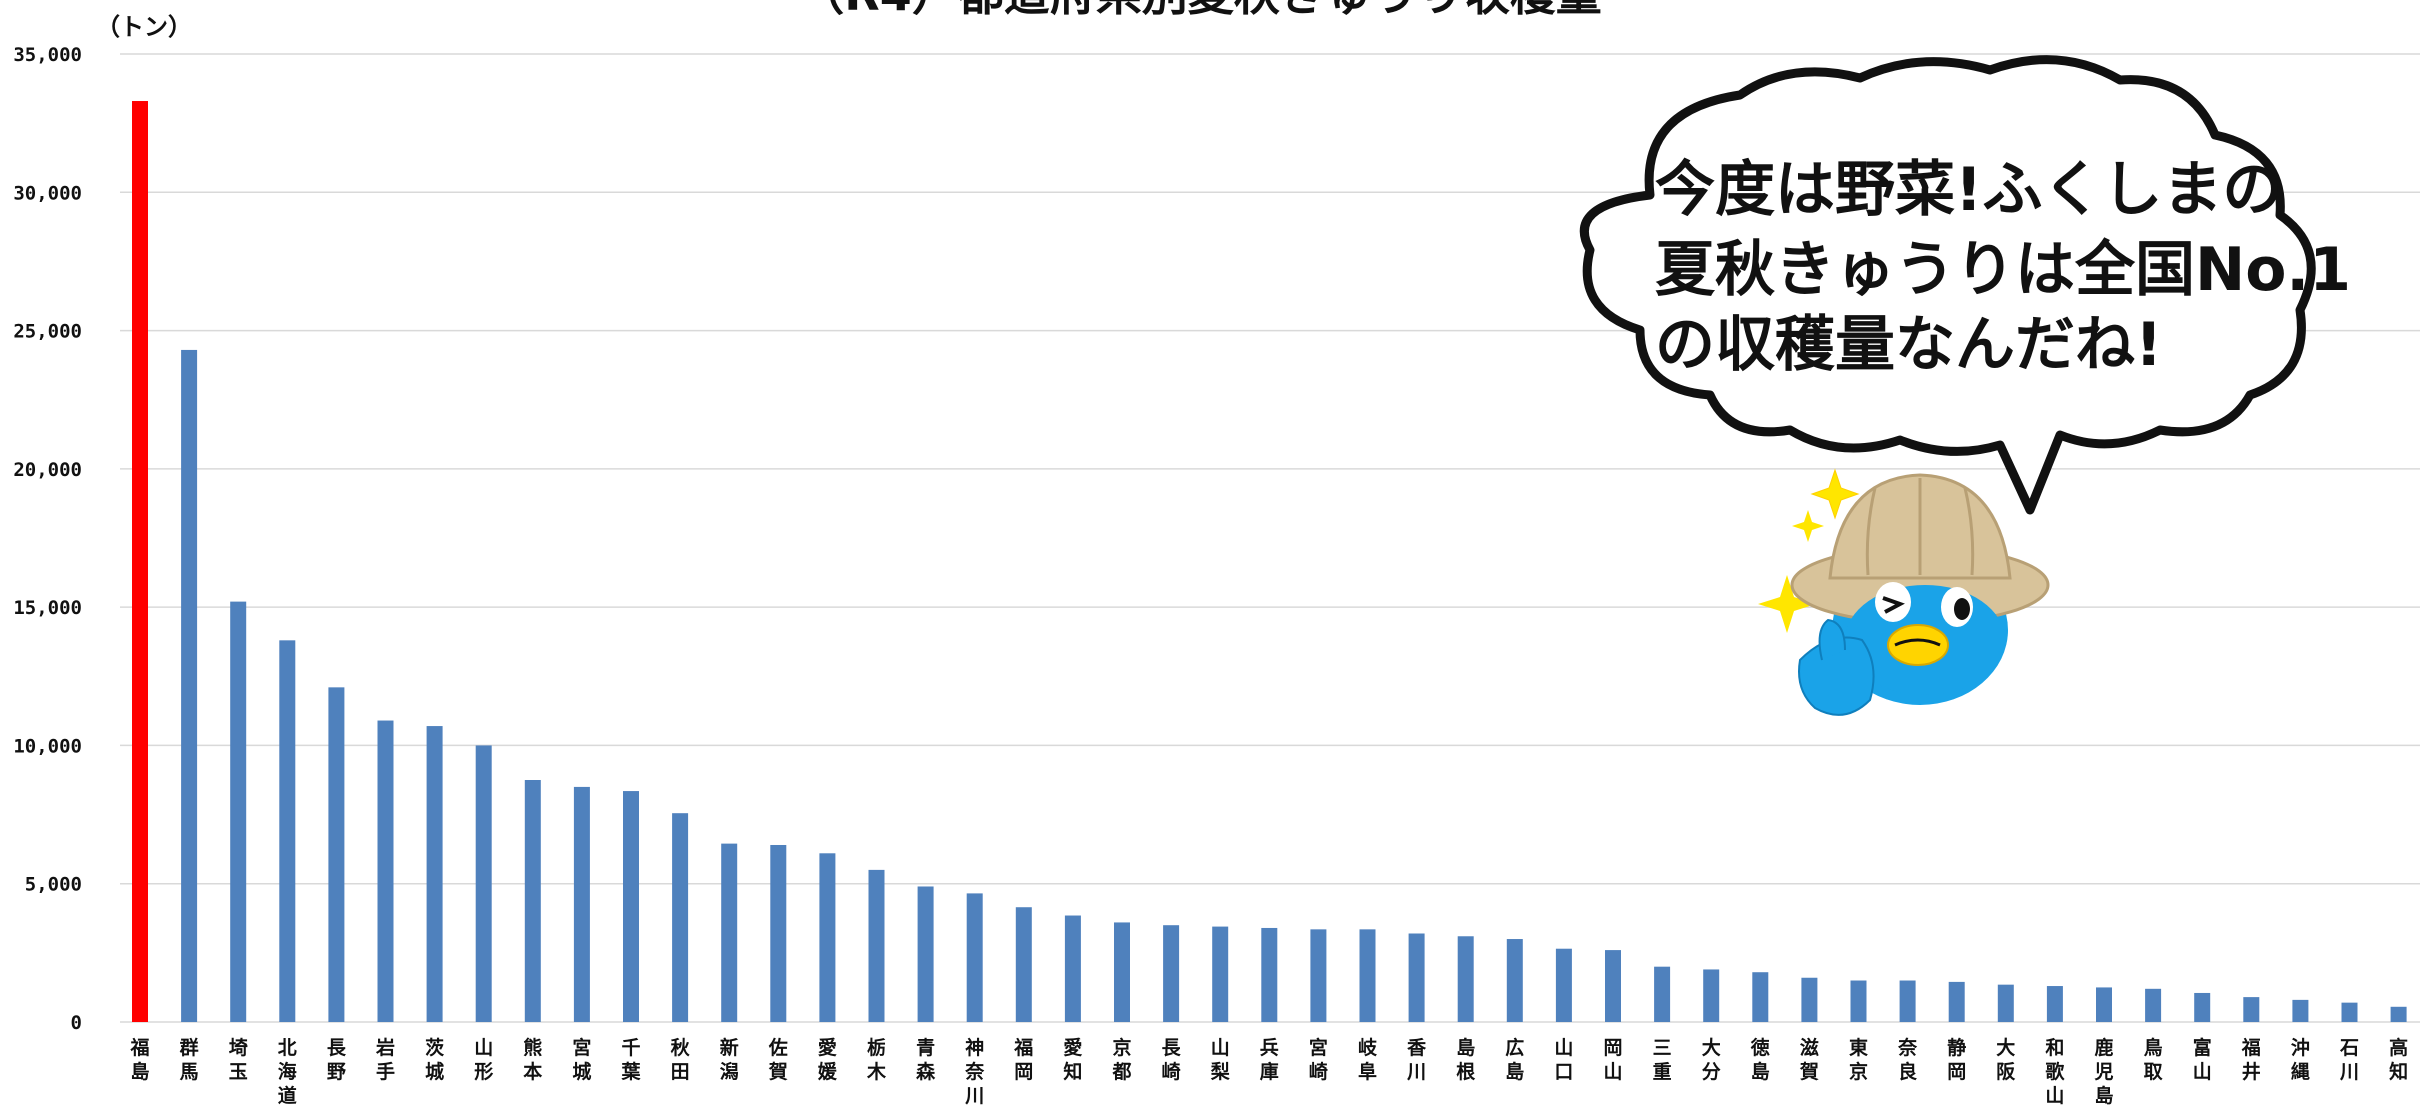 This screenshot has height=1107, width=2425. Describe the element at coordinates (1908, 345) in the screenshot. I see `bubble-line-3: の収穫量なんだね!` at that location.